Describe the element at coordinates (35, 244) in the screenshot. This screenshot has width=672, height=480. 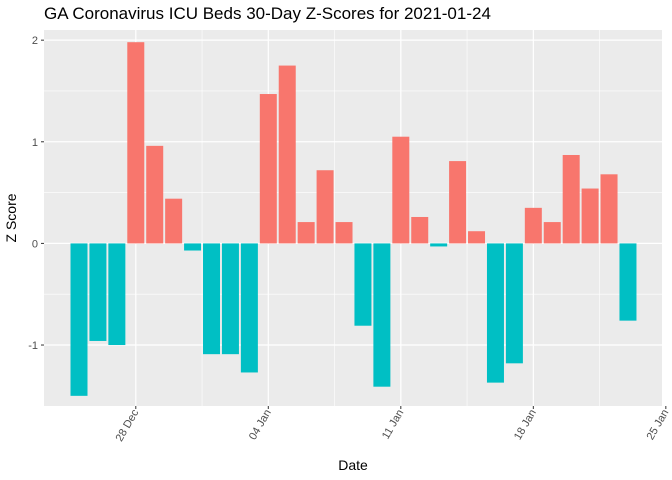
I see `y-tick-label: 0` at that location.